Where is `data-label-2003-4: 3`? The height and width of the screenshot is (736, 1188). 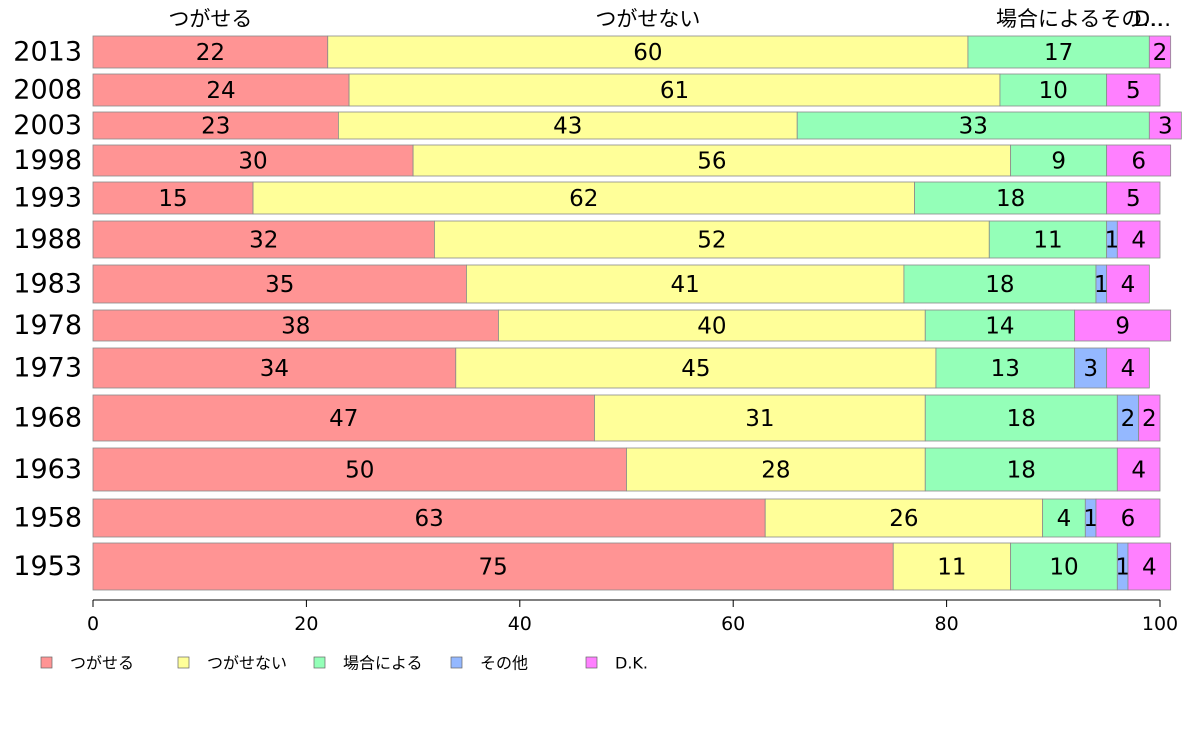
data-label-2003-4: 3 is located at coordinates (1165, 127).